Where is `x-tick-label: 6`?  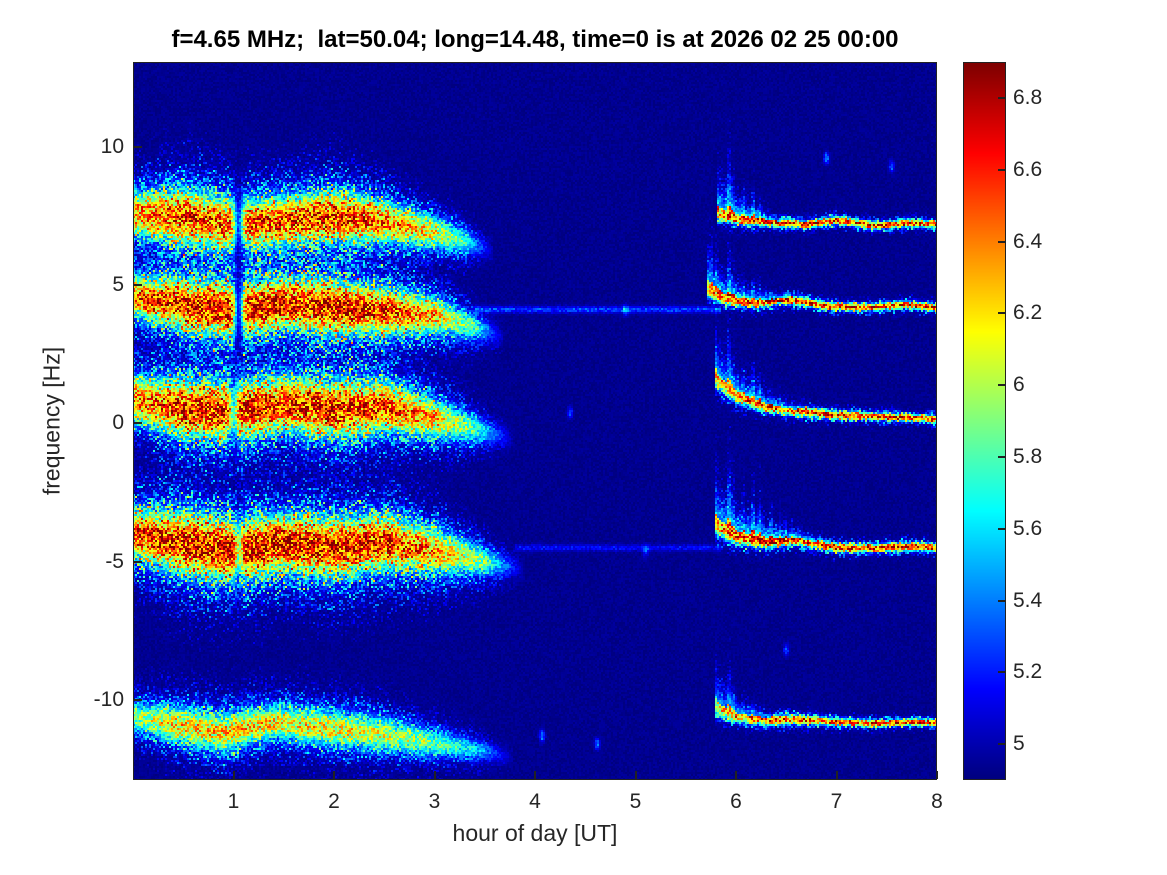
x-tick-label: 6 is located at coordinates (736, 801).